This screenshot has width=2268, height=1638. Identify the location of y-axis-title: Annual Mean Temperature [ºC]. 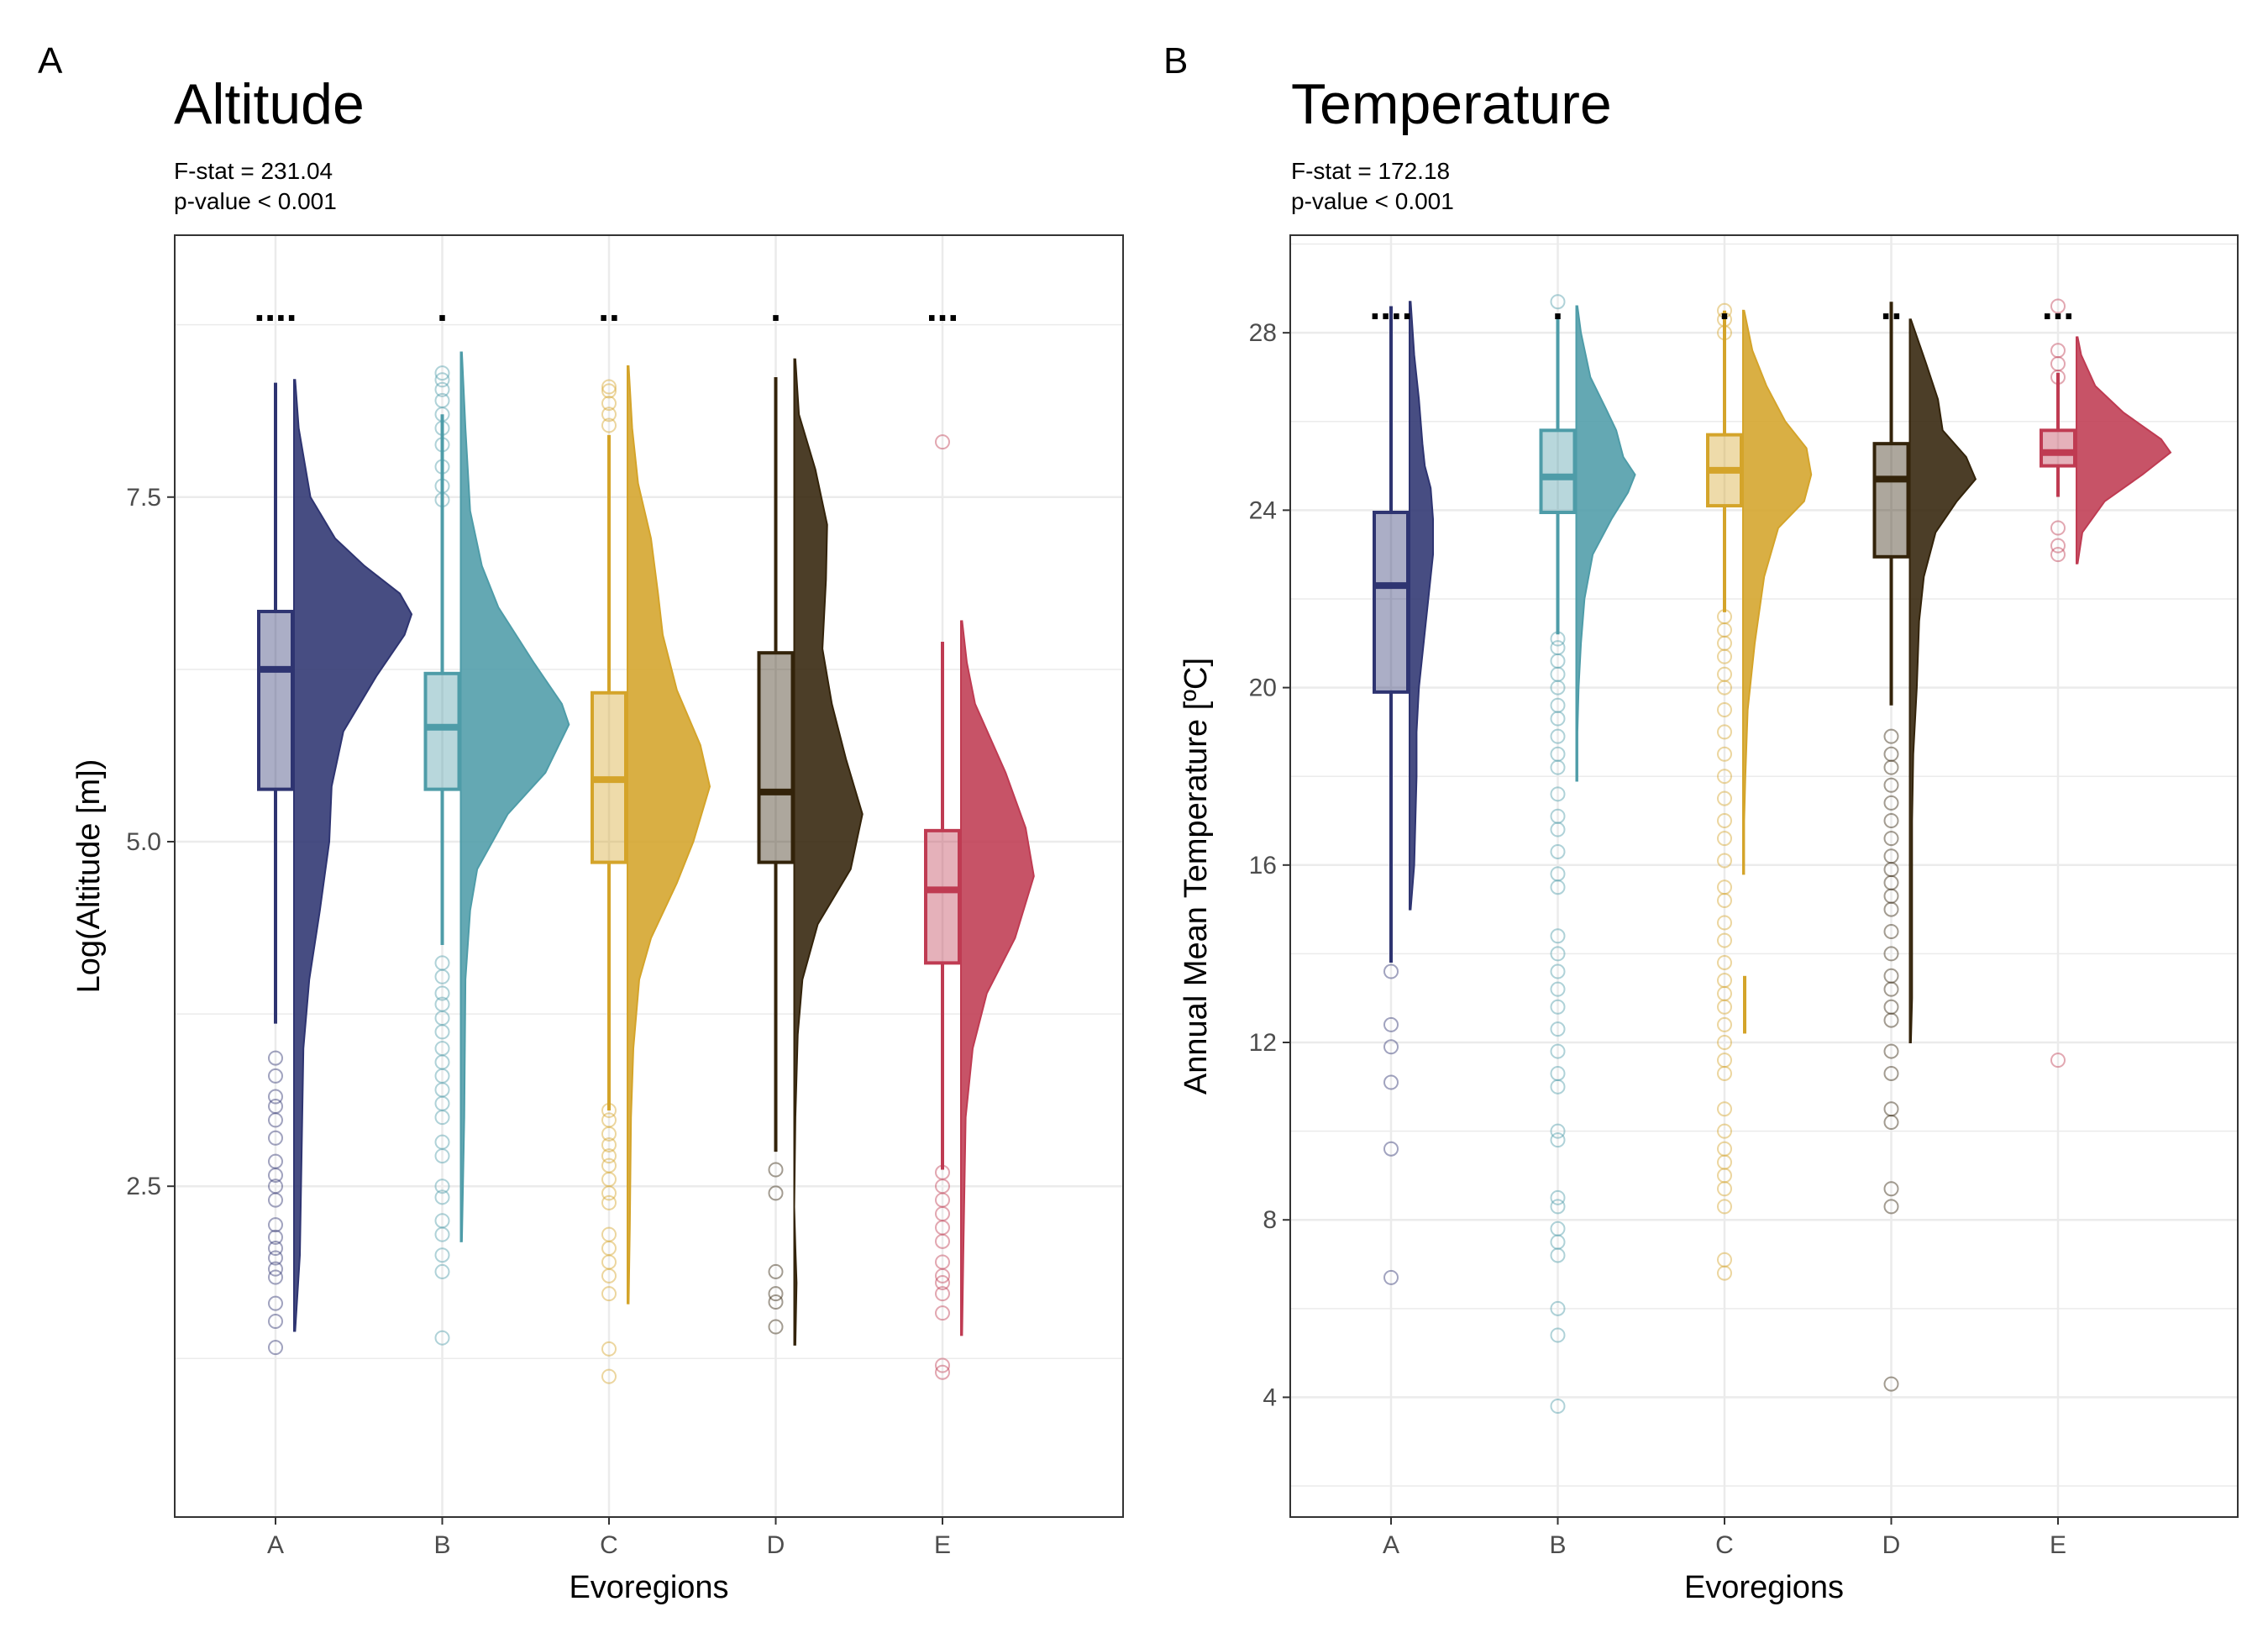
(1196, 876).